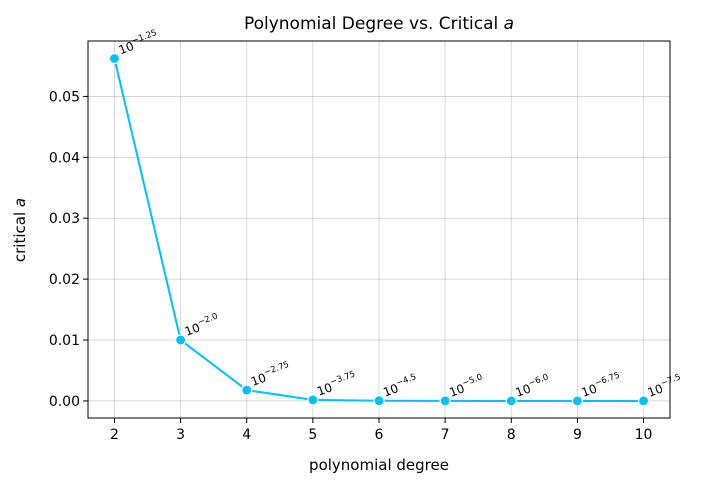  I want to click on chart-title: Polynomial Degree vs. Critical a, so click(379, 24).